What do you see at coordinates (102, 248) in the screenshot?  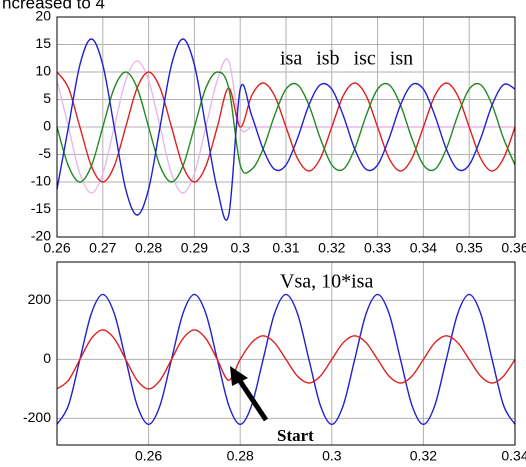 I see `x-tick-label: 0.27` at bounding box center [102, 248].